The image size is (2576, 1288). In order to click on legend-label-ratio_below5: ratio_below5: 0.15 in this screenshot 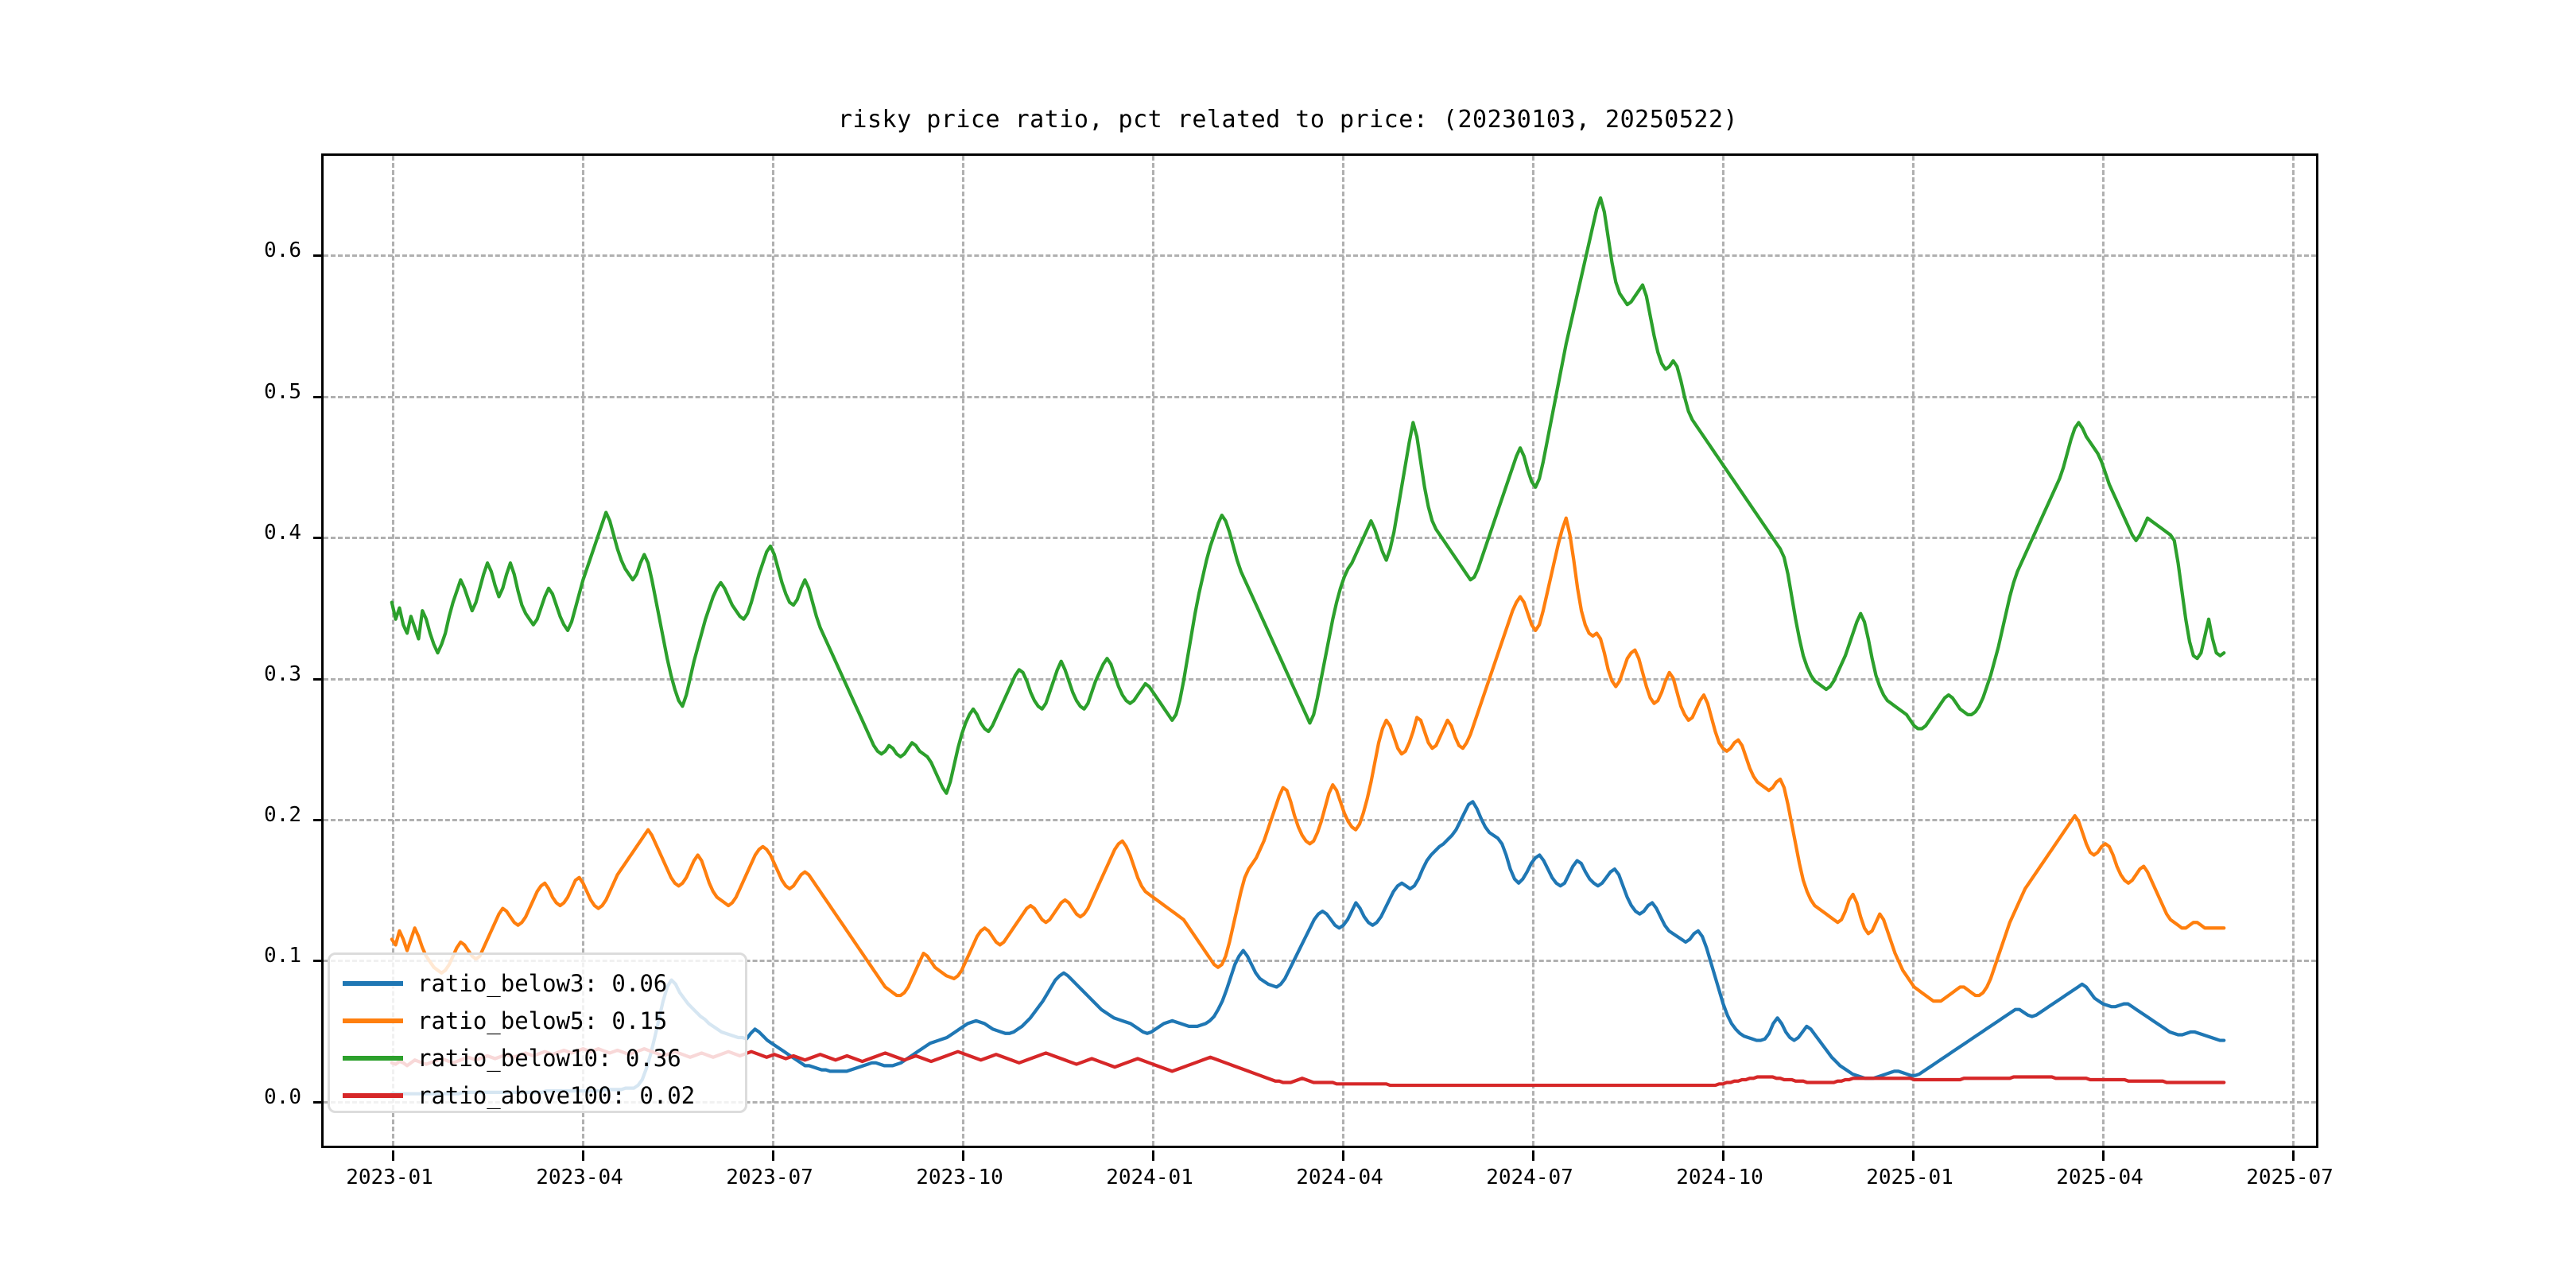, I will do `click(543, 1021)`.